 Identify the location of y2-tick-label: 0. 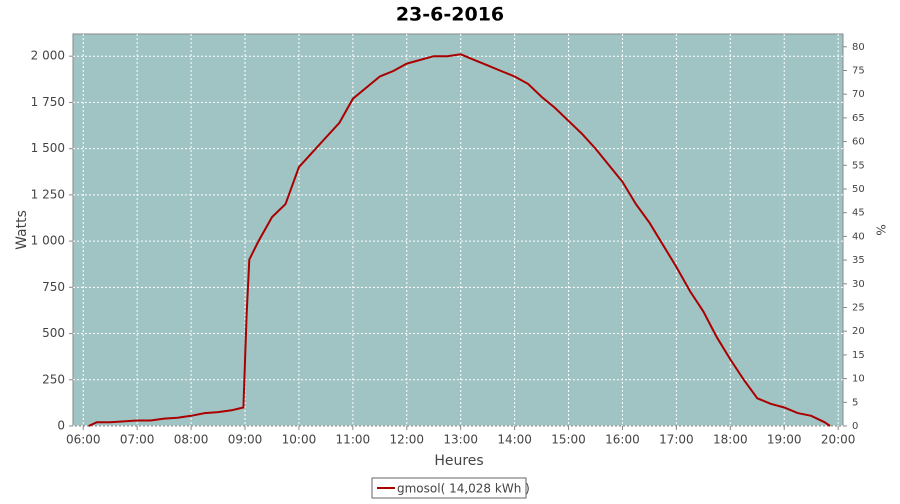
(855, 426).